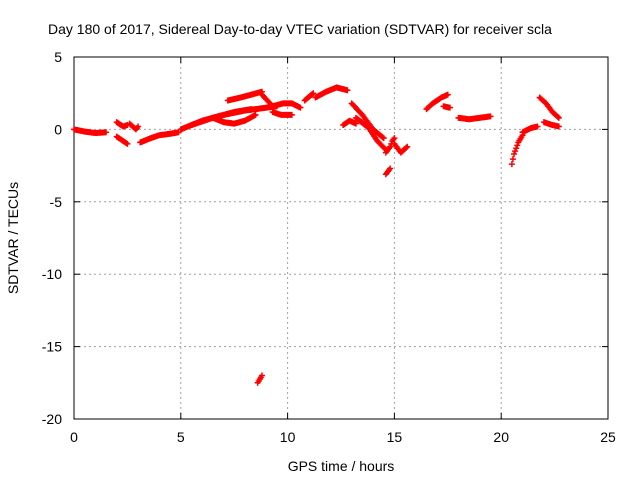 This screenshot has height=480, width=640. Describe the element at coordinates (58, 57) in the screenshot. I see `y-tick-label: 5` at that location.